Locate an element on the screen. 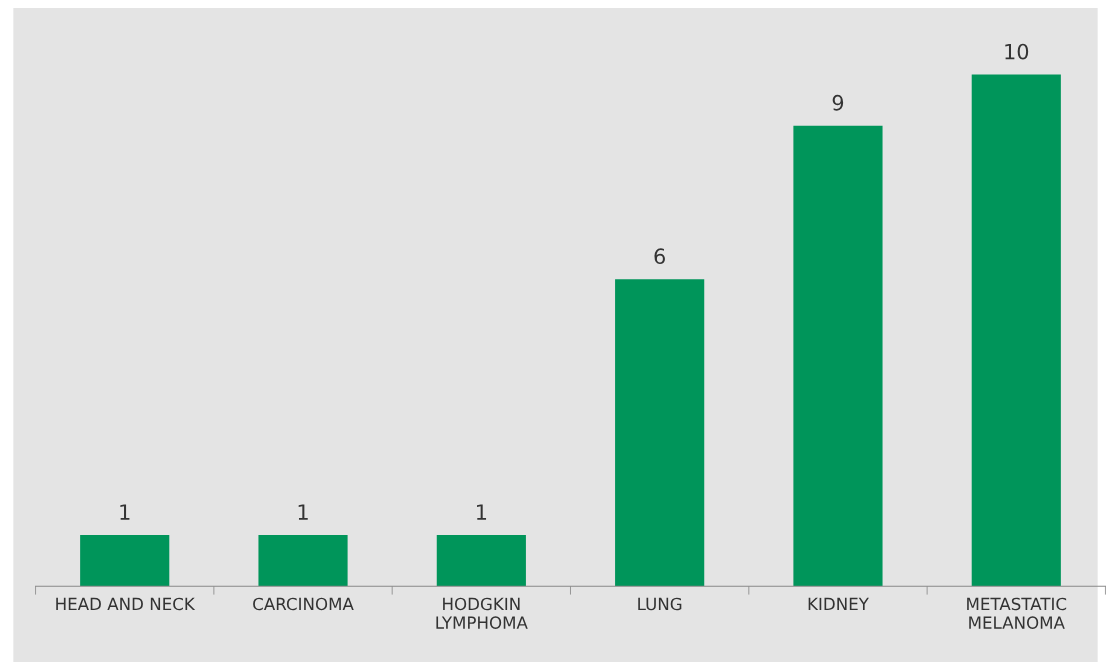  x-tick-label: LUNG is located at coordinates (660, 604).